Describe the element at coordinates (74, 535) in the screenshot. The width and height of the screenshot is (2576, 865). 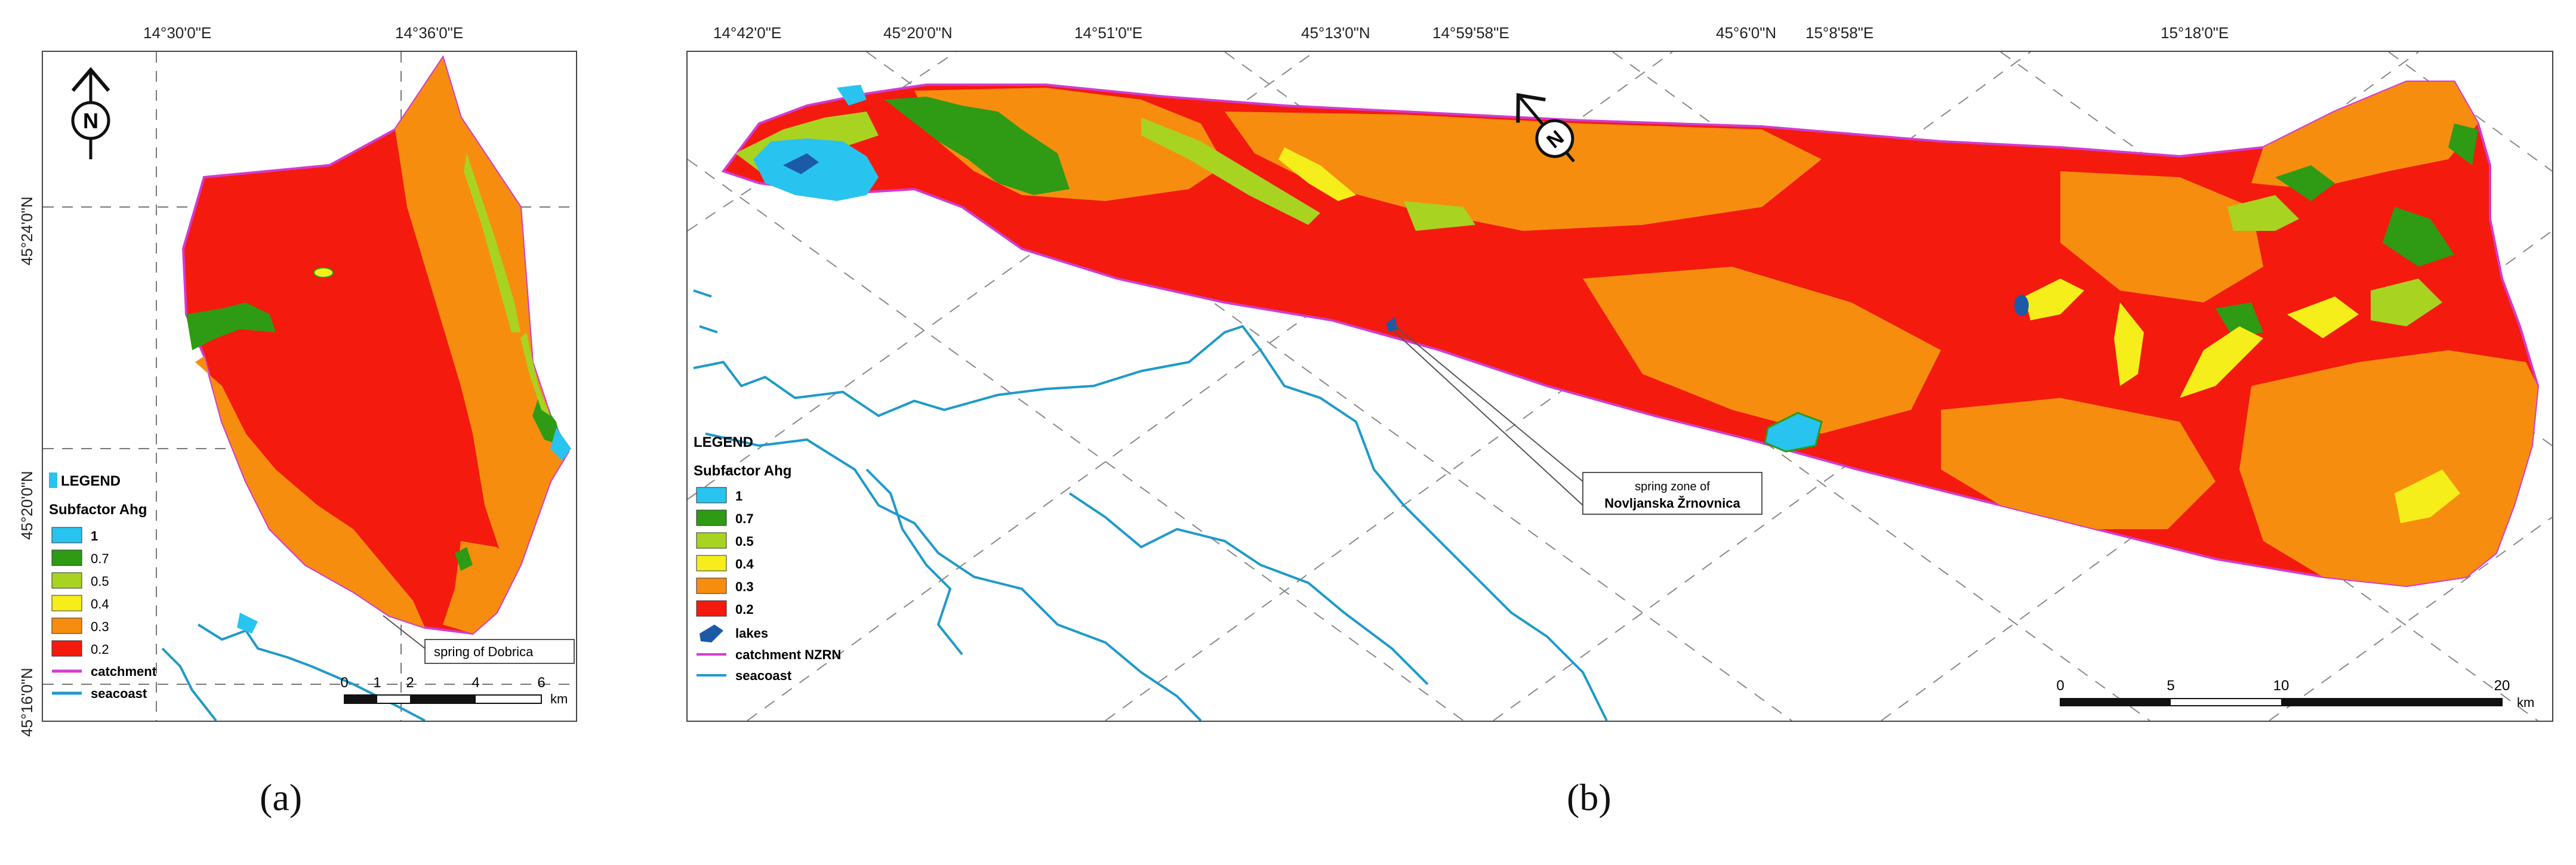
I see `panel-a-legend-item-1: 1` at that location.